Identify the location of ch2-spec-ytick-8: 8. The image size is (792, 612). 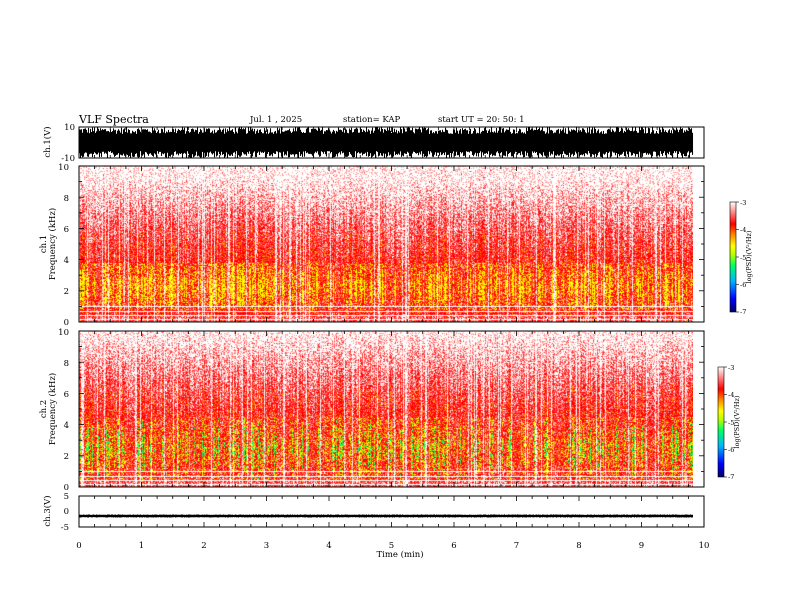
(66, 364).